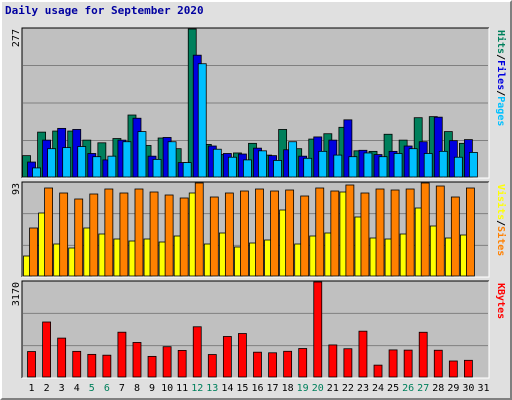 The height and width of the screenshot is (400, 512). I want to click on x-tick-day-19: 19, so click(303, 388).